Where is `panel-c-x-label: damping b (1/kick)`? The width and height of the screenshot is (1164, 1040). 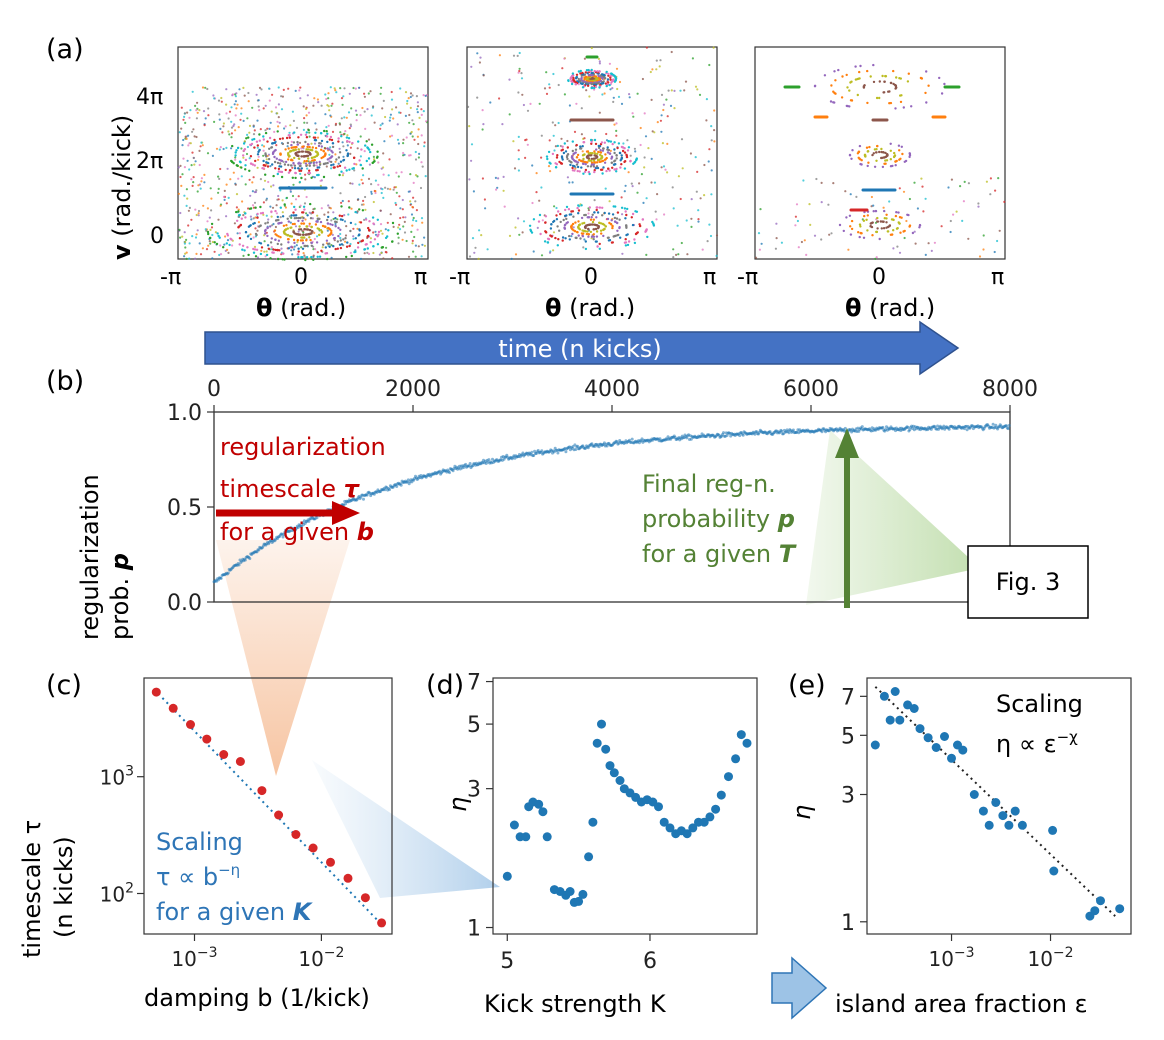
panel-c-x-label: damping b (1/kick) is located at coordinates (257, 998).